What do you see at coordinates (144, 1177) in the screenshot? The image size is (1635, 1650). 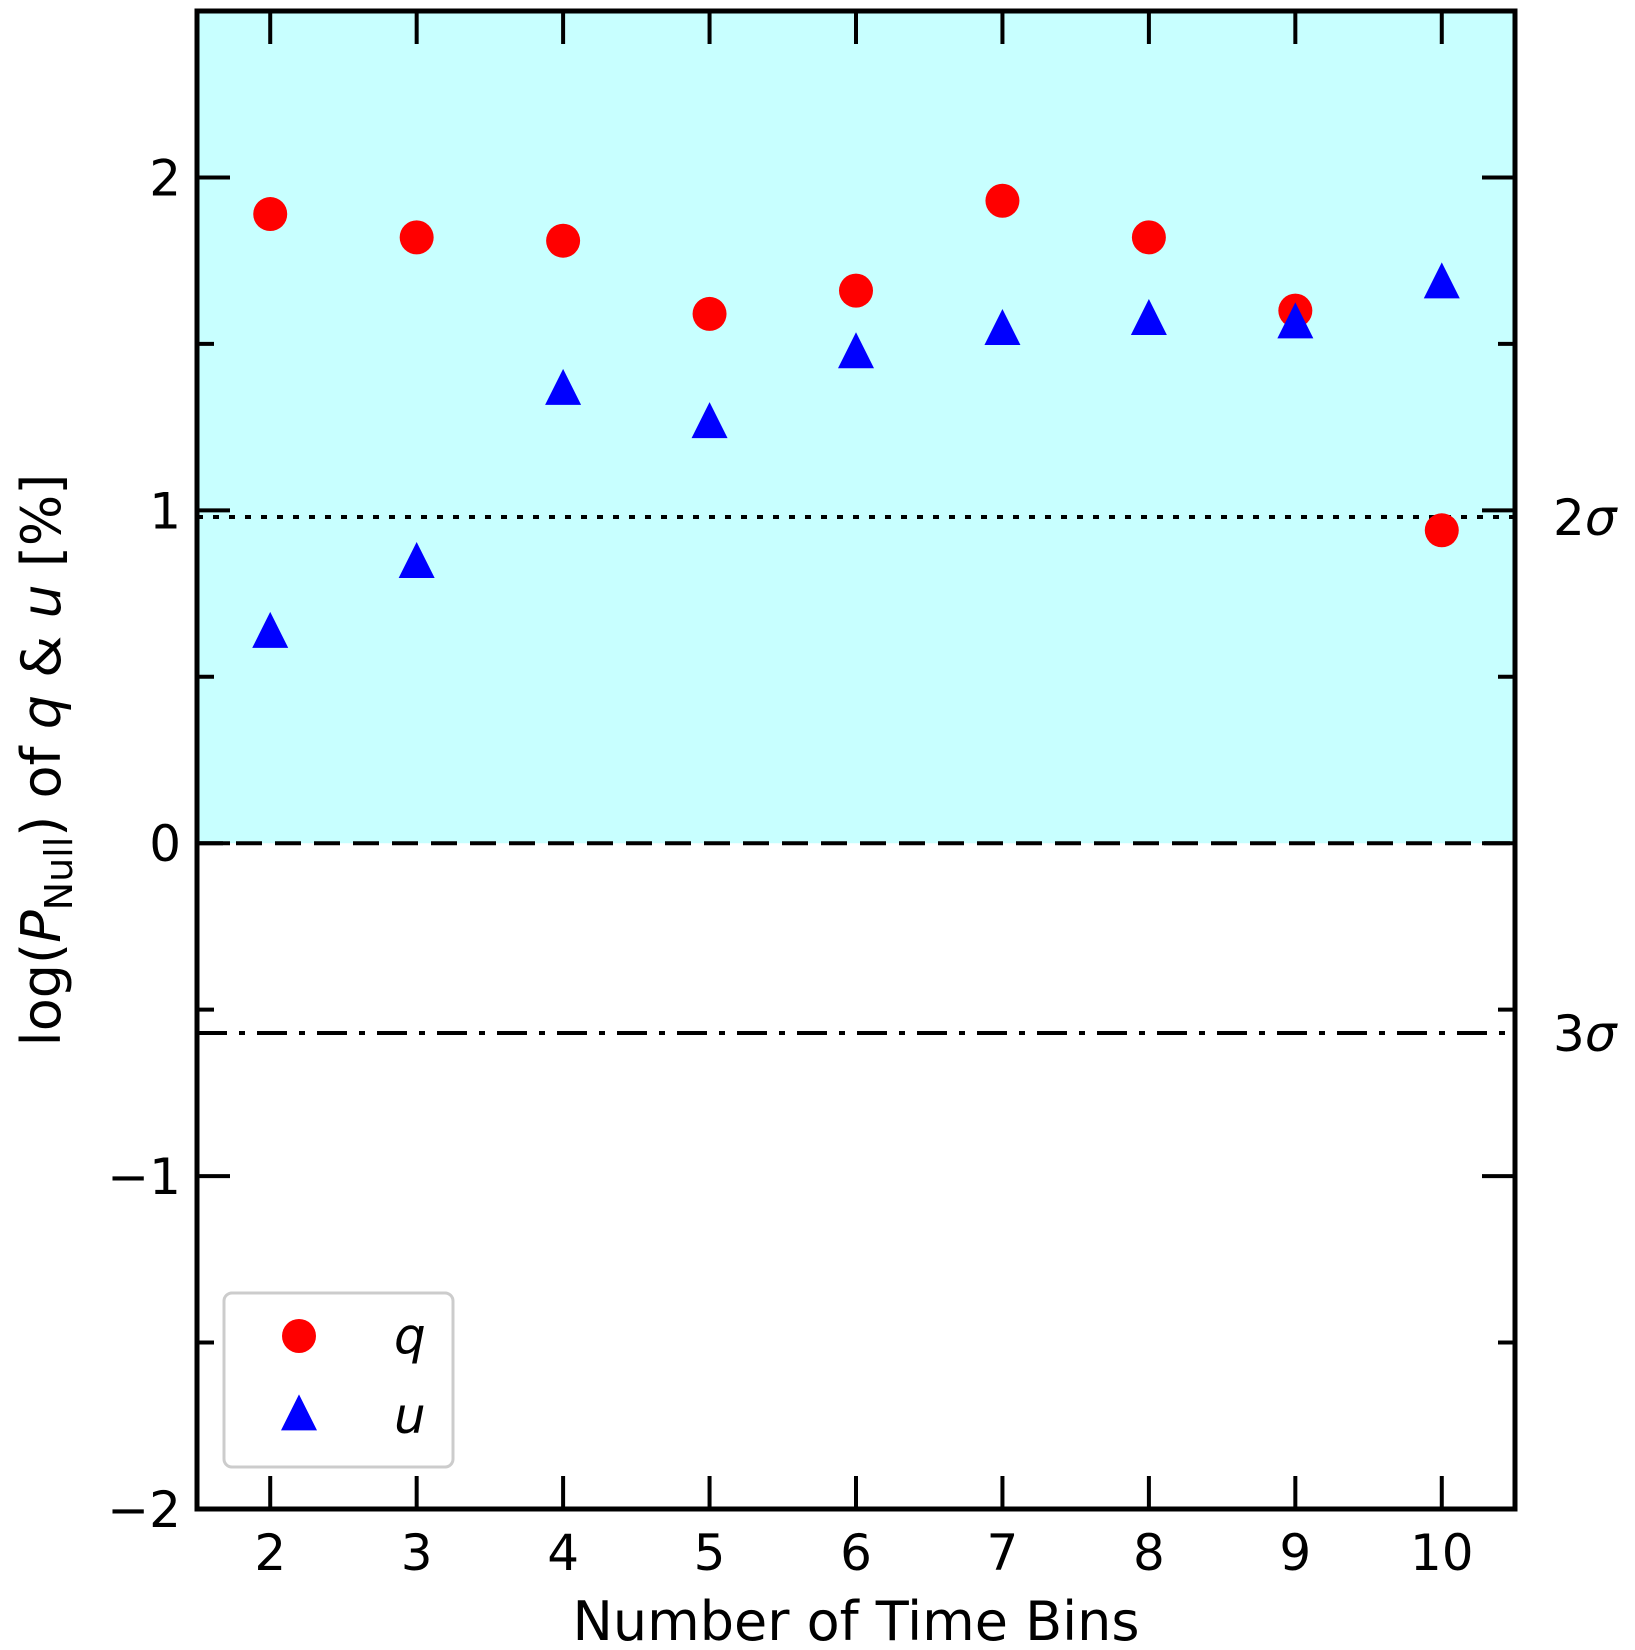 I see `y-tick-label: −1` at bounding box center [144, 1177].